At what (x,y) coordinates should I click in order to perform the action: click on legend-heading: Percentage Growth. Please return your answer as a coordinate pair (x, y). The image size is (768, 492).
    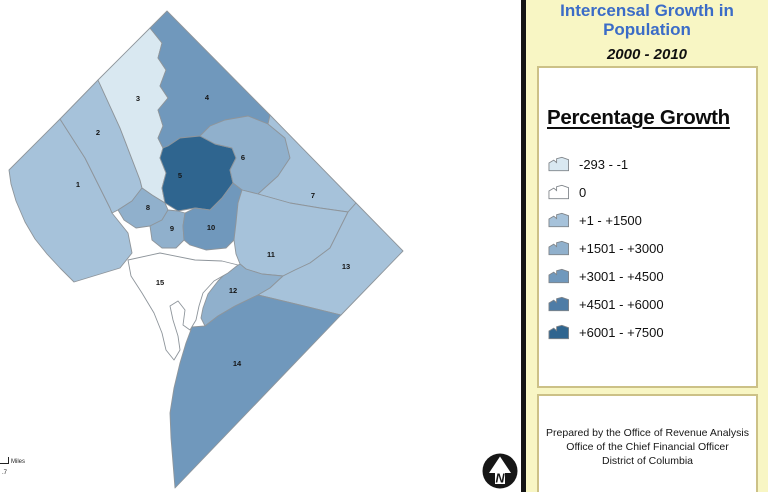
    Looking at the image, I should click on (638, 117).